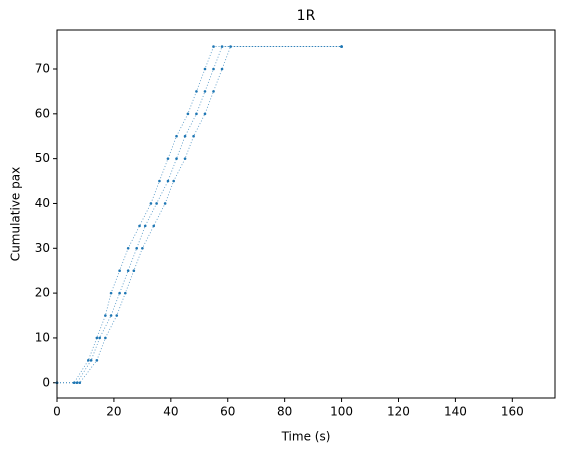  What do you see at coordinates (42, 337) in the screenshot?
I see `y-tick-label: 10` at bounding box center [42, 337].